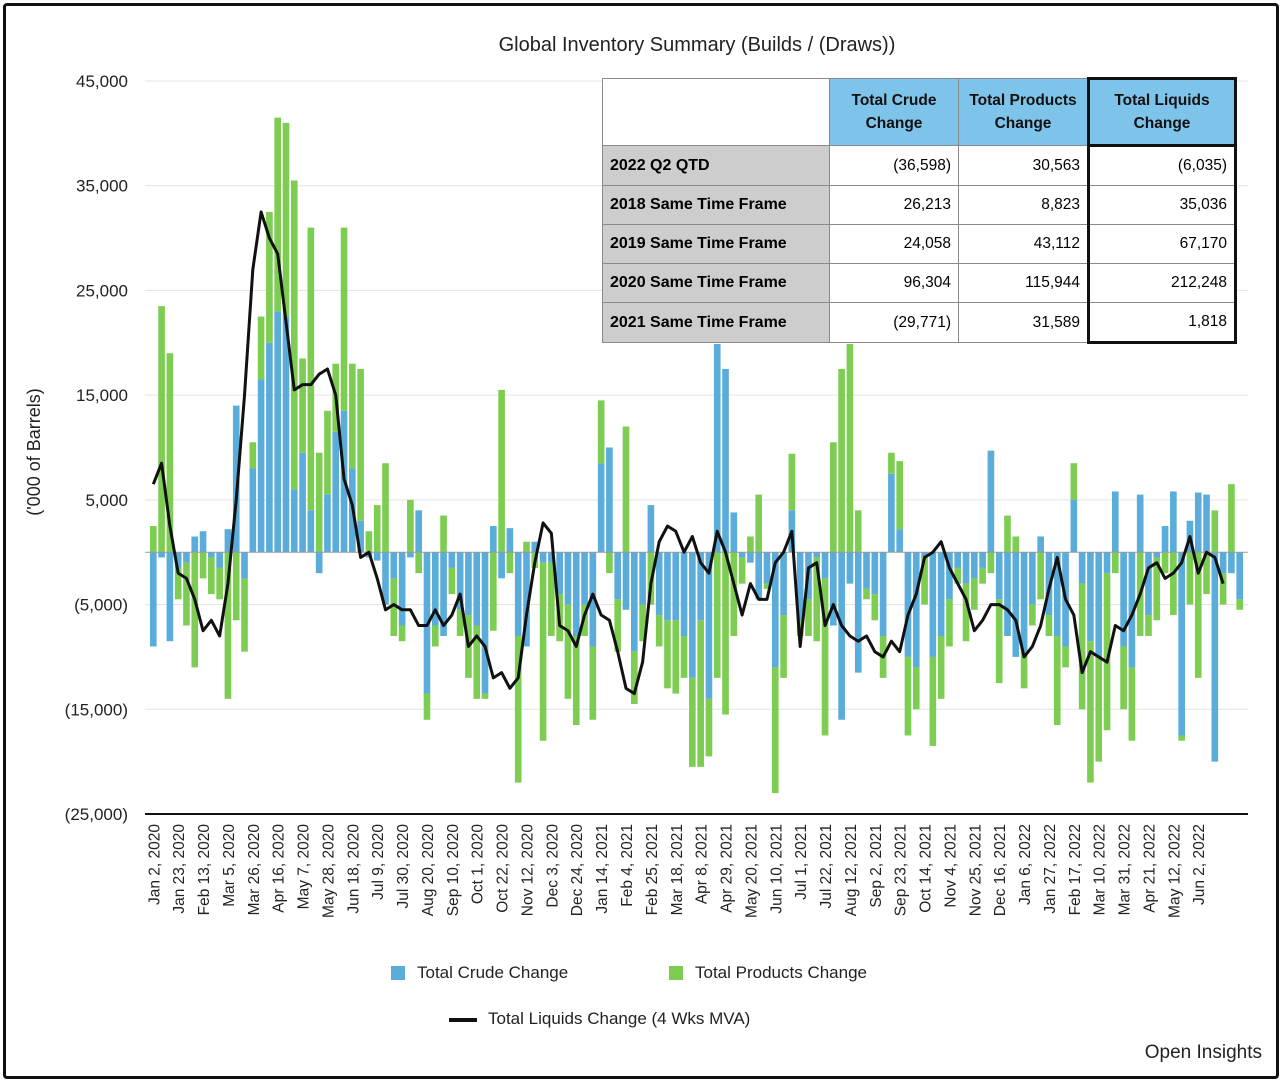 The width and height of the screenshot is (1280, 1080). Describe the element at coordinates (851, 870) in the screenshot. I see `x-tick-label: Aug 12, 2021` at that location.